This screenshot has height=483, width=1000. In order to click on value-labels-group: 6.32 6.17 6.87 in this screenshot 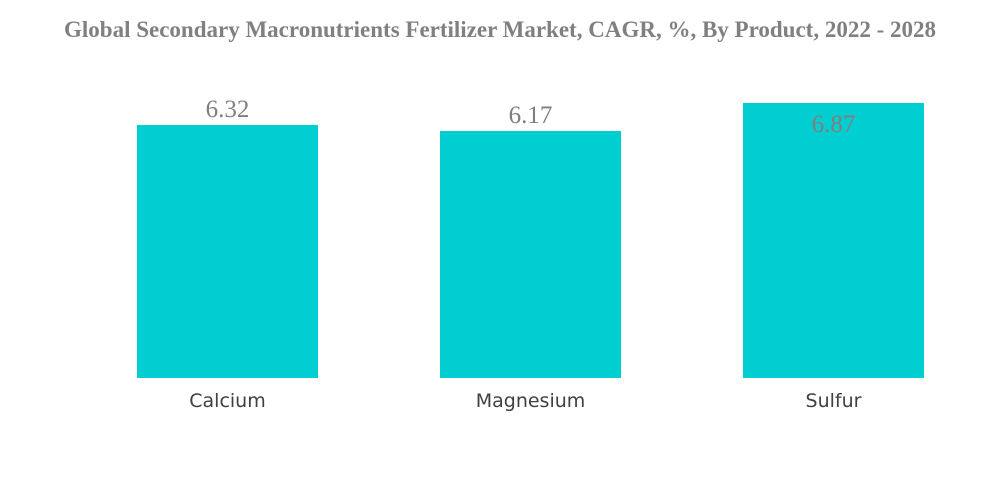, I will do `click(531, 117)`.